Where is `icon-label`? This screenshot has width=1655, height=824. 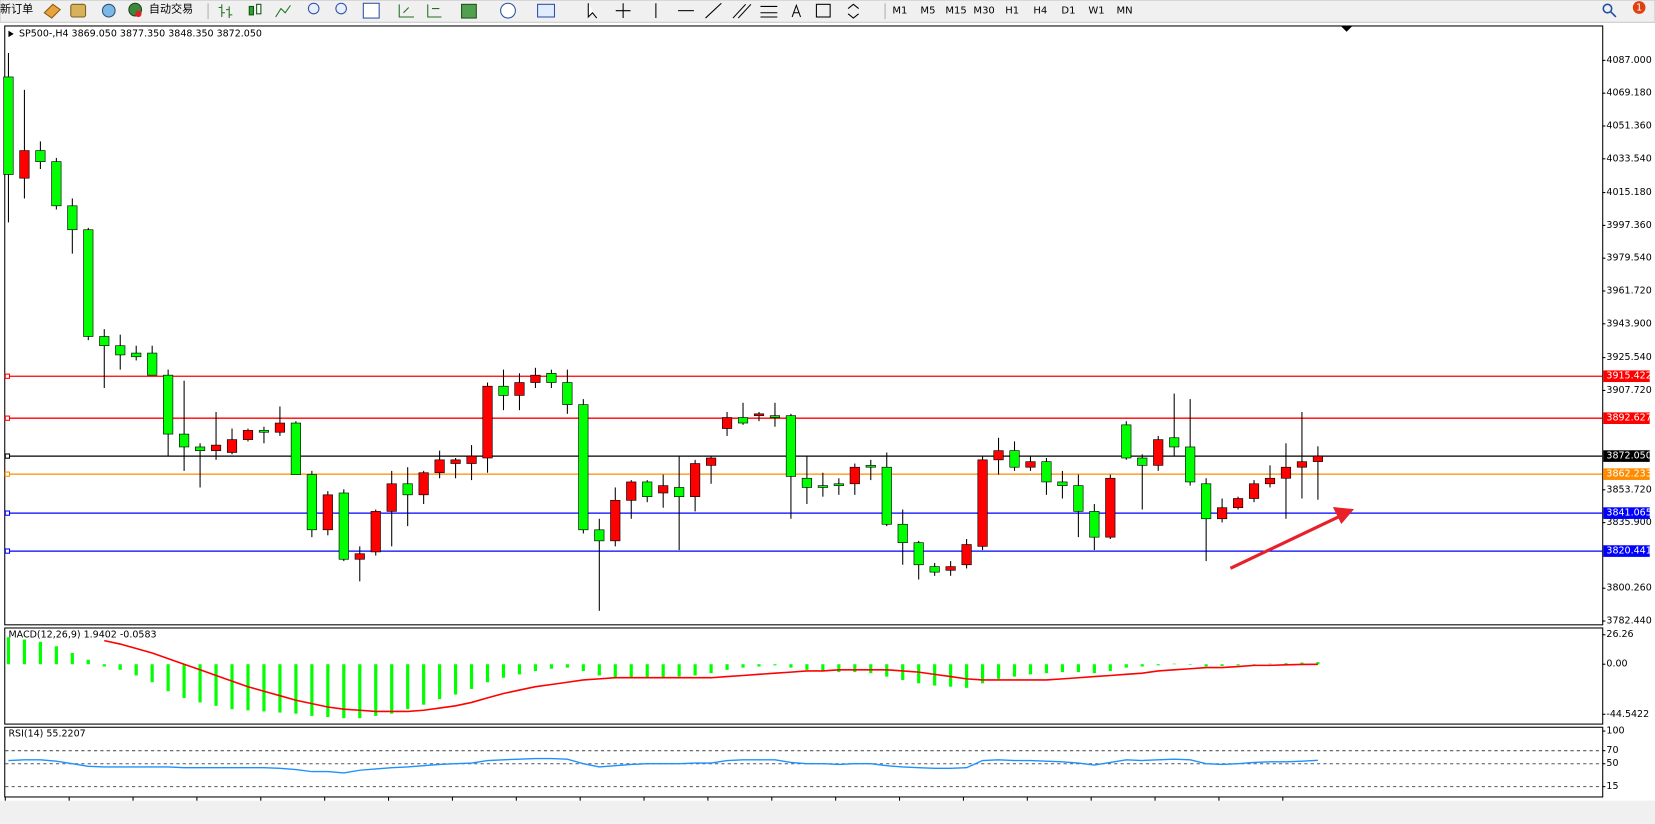
icon-label is located at coordinates (823, 10).